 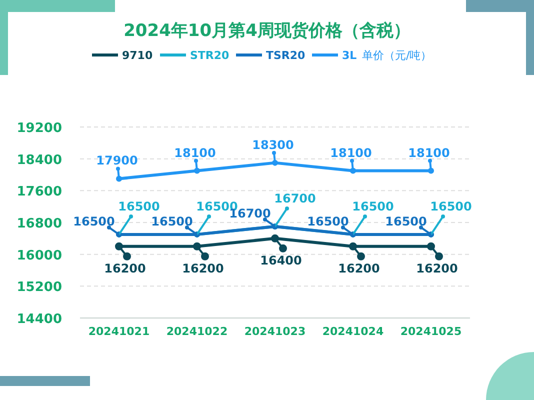 What do you see at coordinates (39, 192) in the screenshot?
I see `y-tick-label: 17600` at bounding box center [39, 192].